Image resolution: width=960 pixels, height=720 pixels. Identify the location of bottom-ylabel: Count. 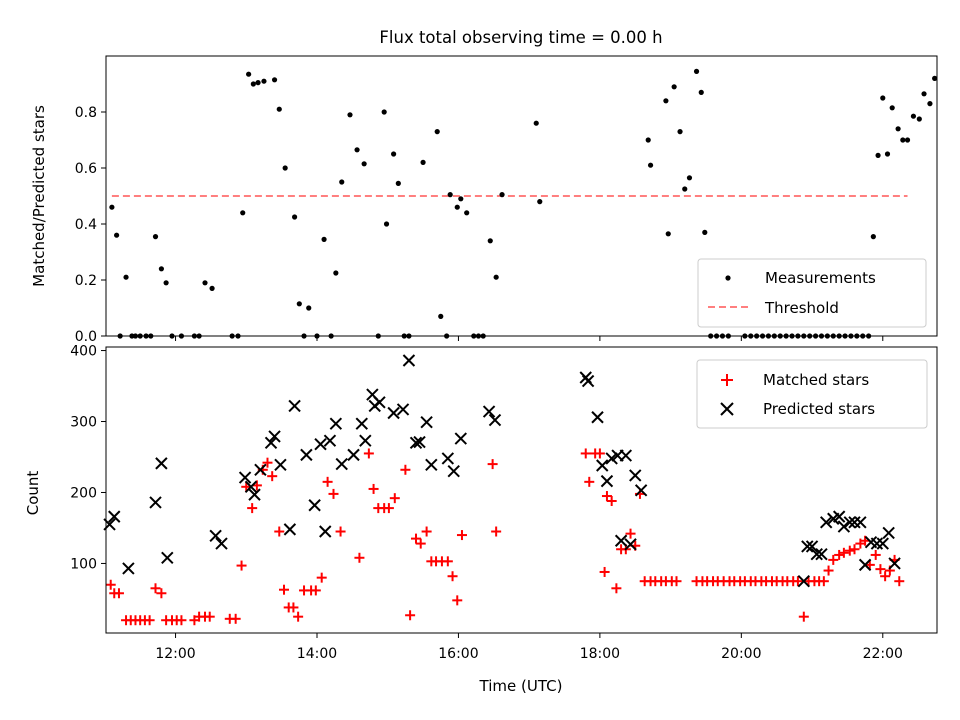
(33, 493).